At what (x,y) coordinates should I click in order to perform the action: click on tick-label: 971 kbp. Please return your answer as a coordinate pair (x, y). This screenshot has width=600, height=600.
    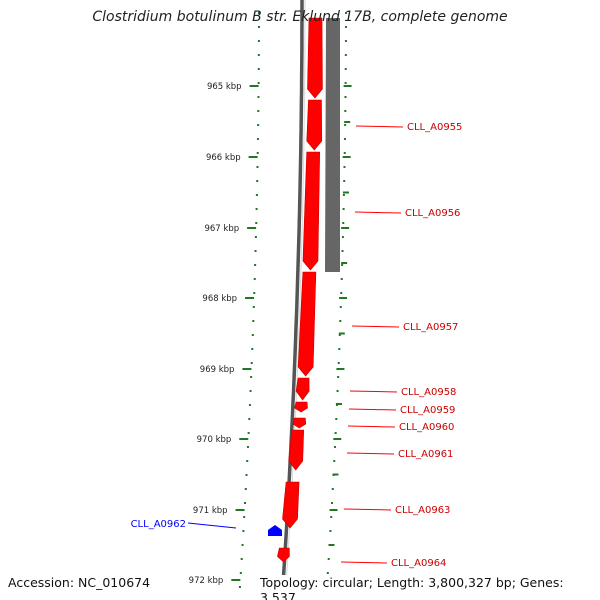
    Looking at the image, I should click on (210, 511).